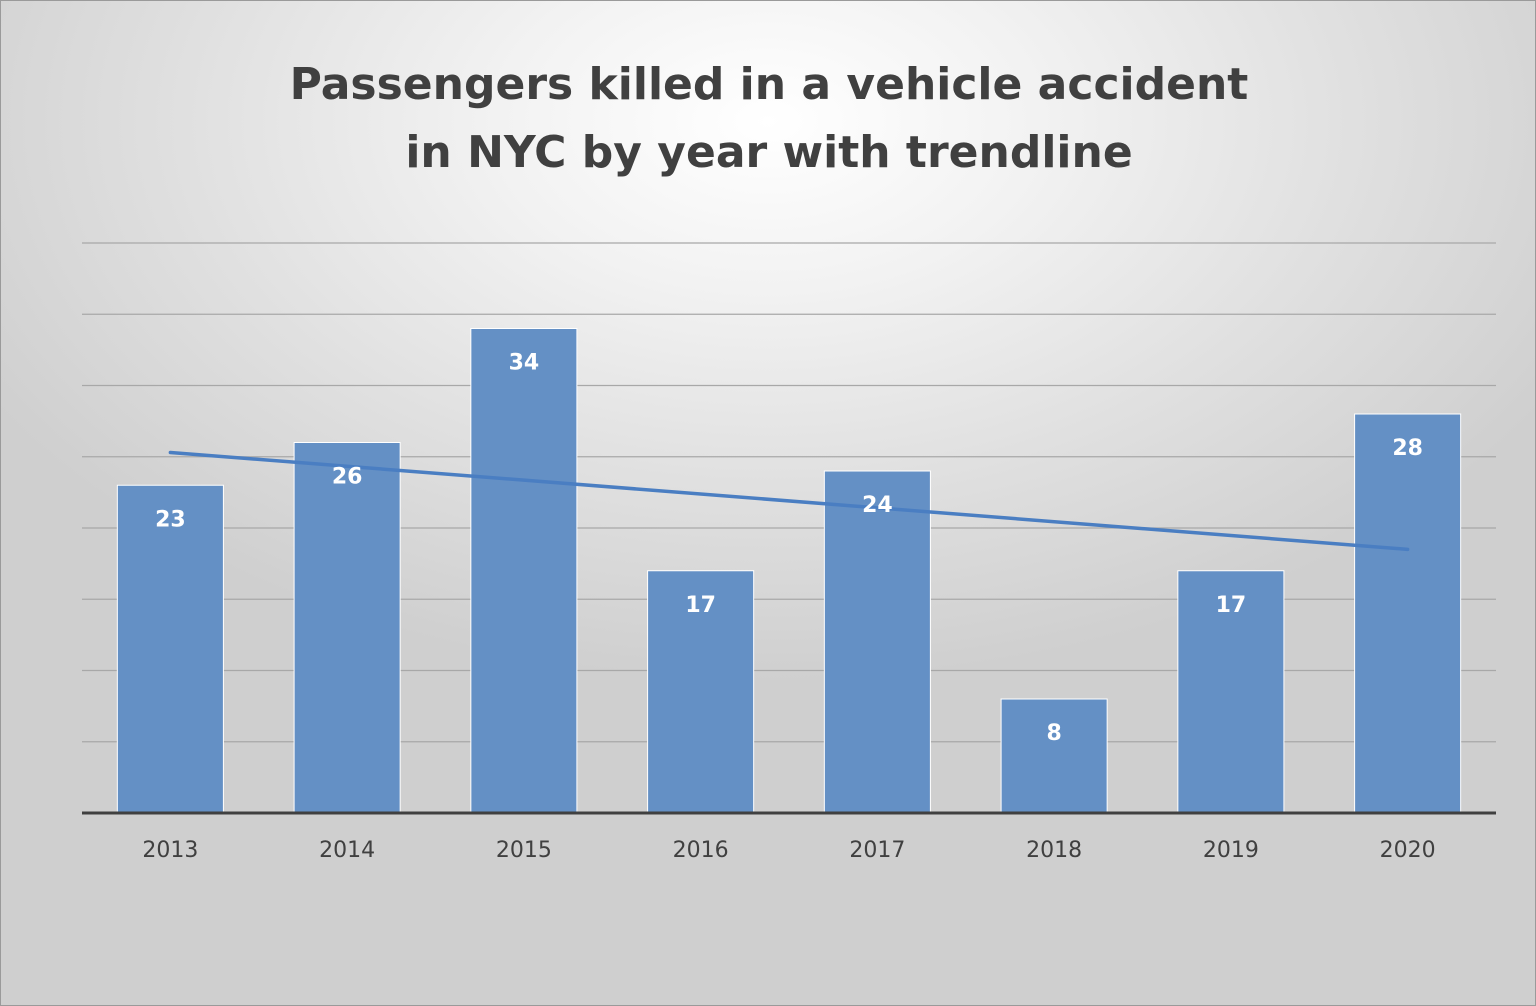 This screenshot has width=1536, height=1006. What do you see at coordinates (789, 501) in the screenshot?
I see `trendline` at bounding box center [789, 501].